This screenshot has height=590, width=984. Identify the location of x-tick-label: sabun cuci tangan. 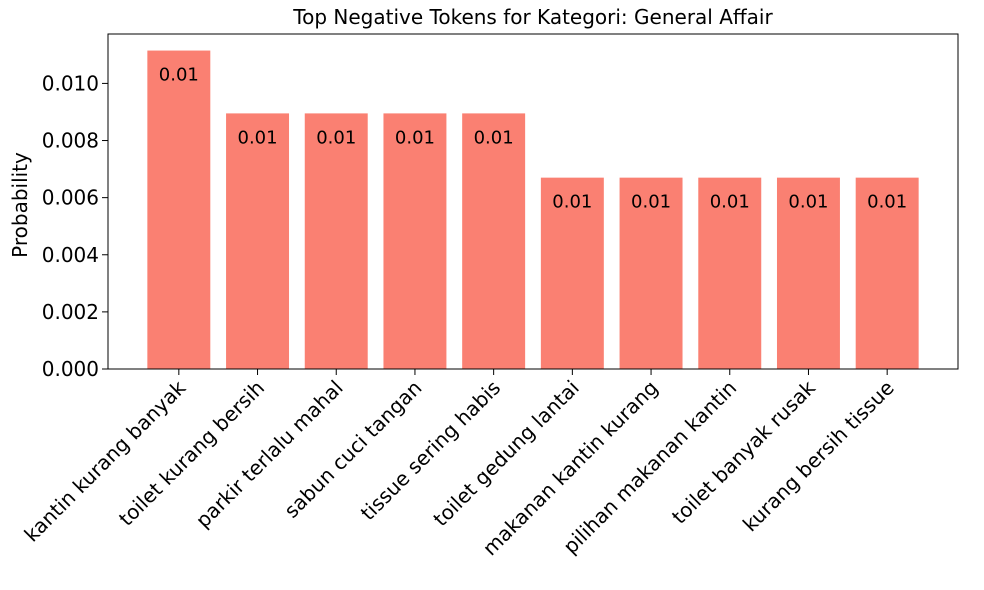
(352, 449).